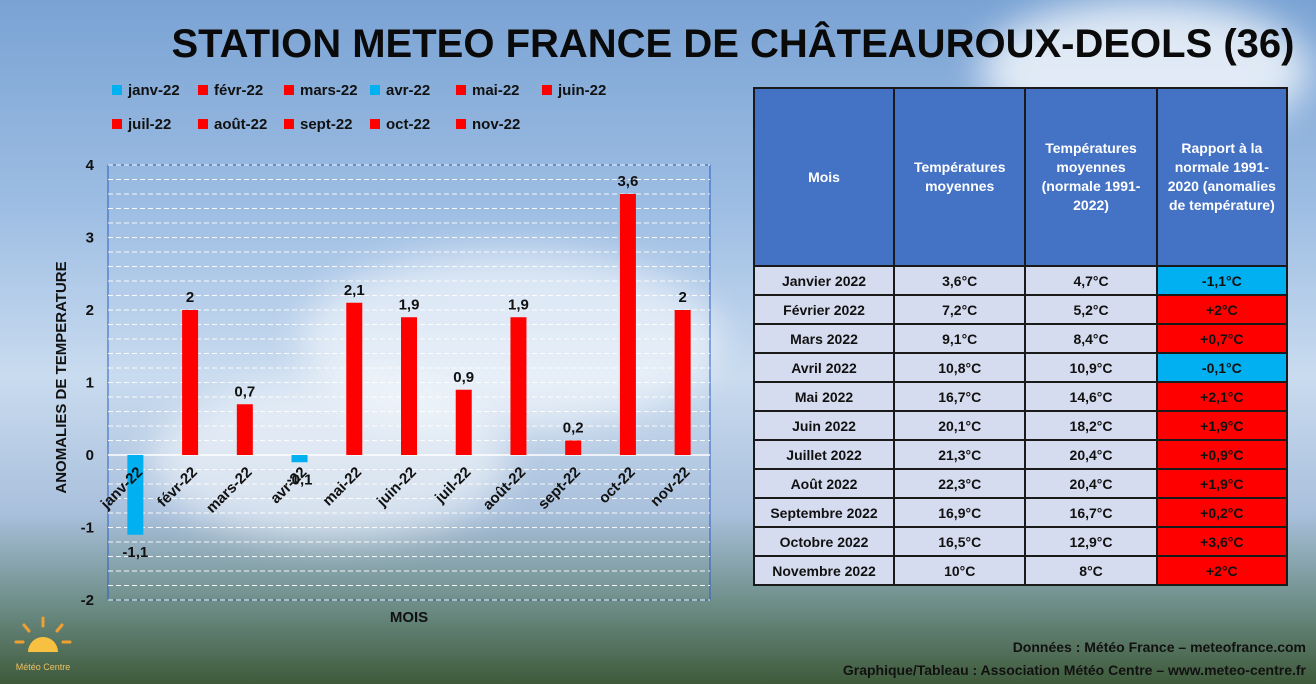 The width and height of the screenshot is (1316, 684). I want to click on cell-month: Août 2022, so click(824, 483).